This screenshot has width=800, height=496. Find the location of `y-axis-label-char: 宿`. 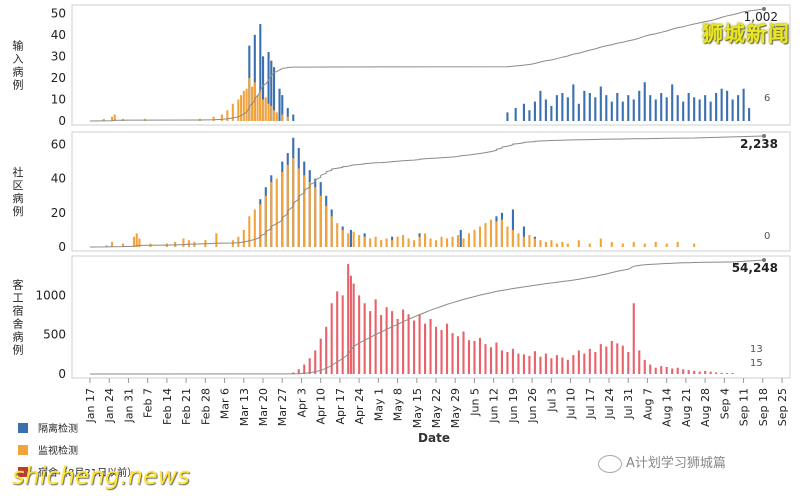

y-axis-label-char: 宿 is located at coordinates (18, 311).